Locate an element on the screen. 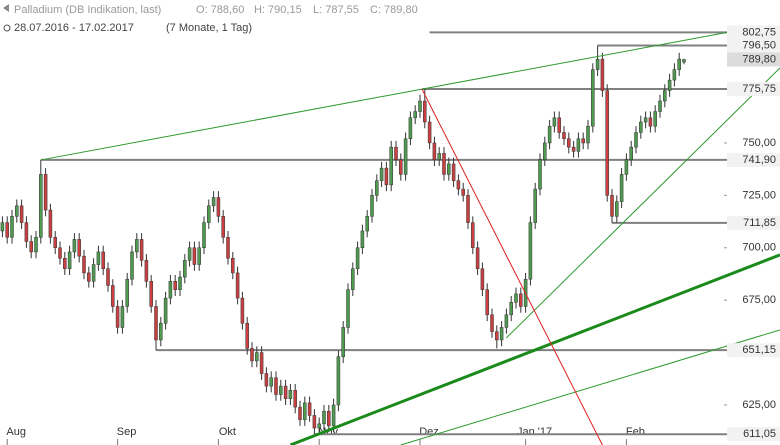 The image size is (780, 445). y-tick-label: 625,00 is located at coordinates (759, 405).